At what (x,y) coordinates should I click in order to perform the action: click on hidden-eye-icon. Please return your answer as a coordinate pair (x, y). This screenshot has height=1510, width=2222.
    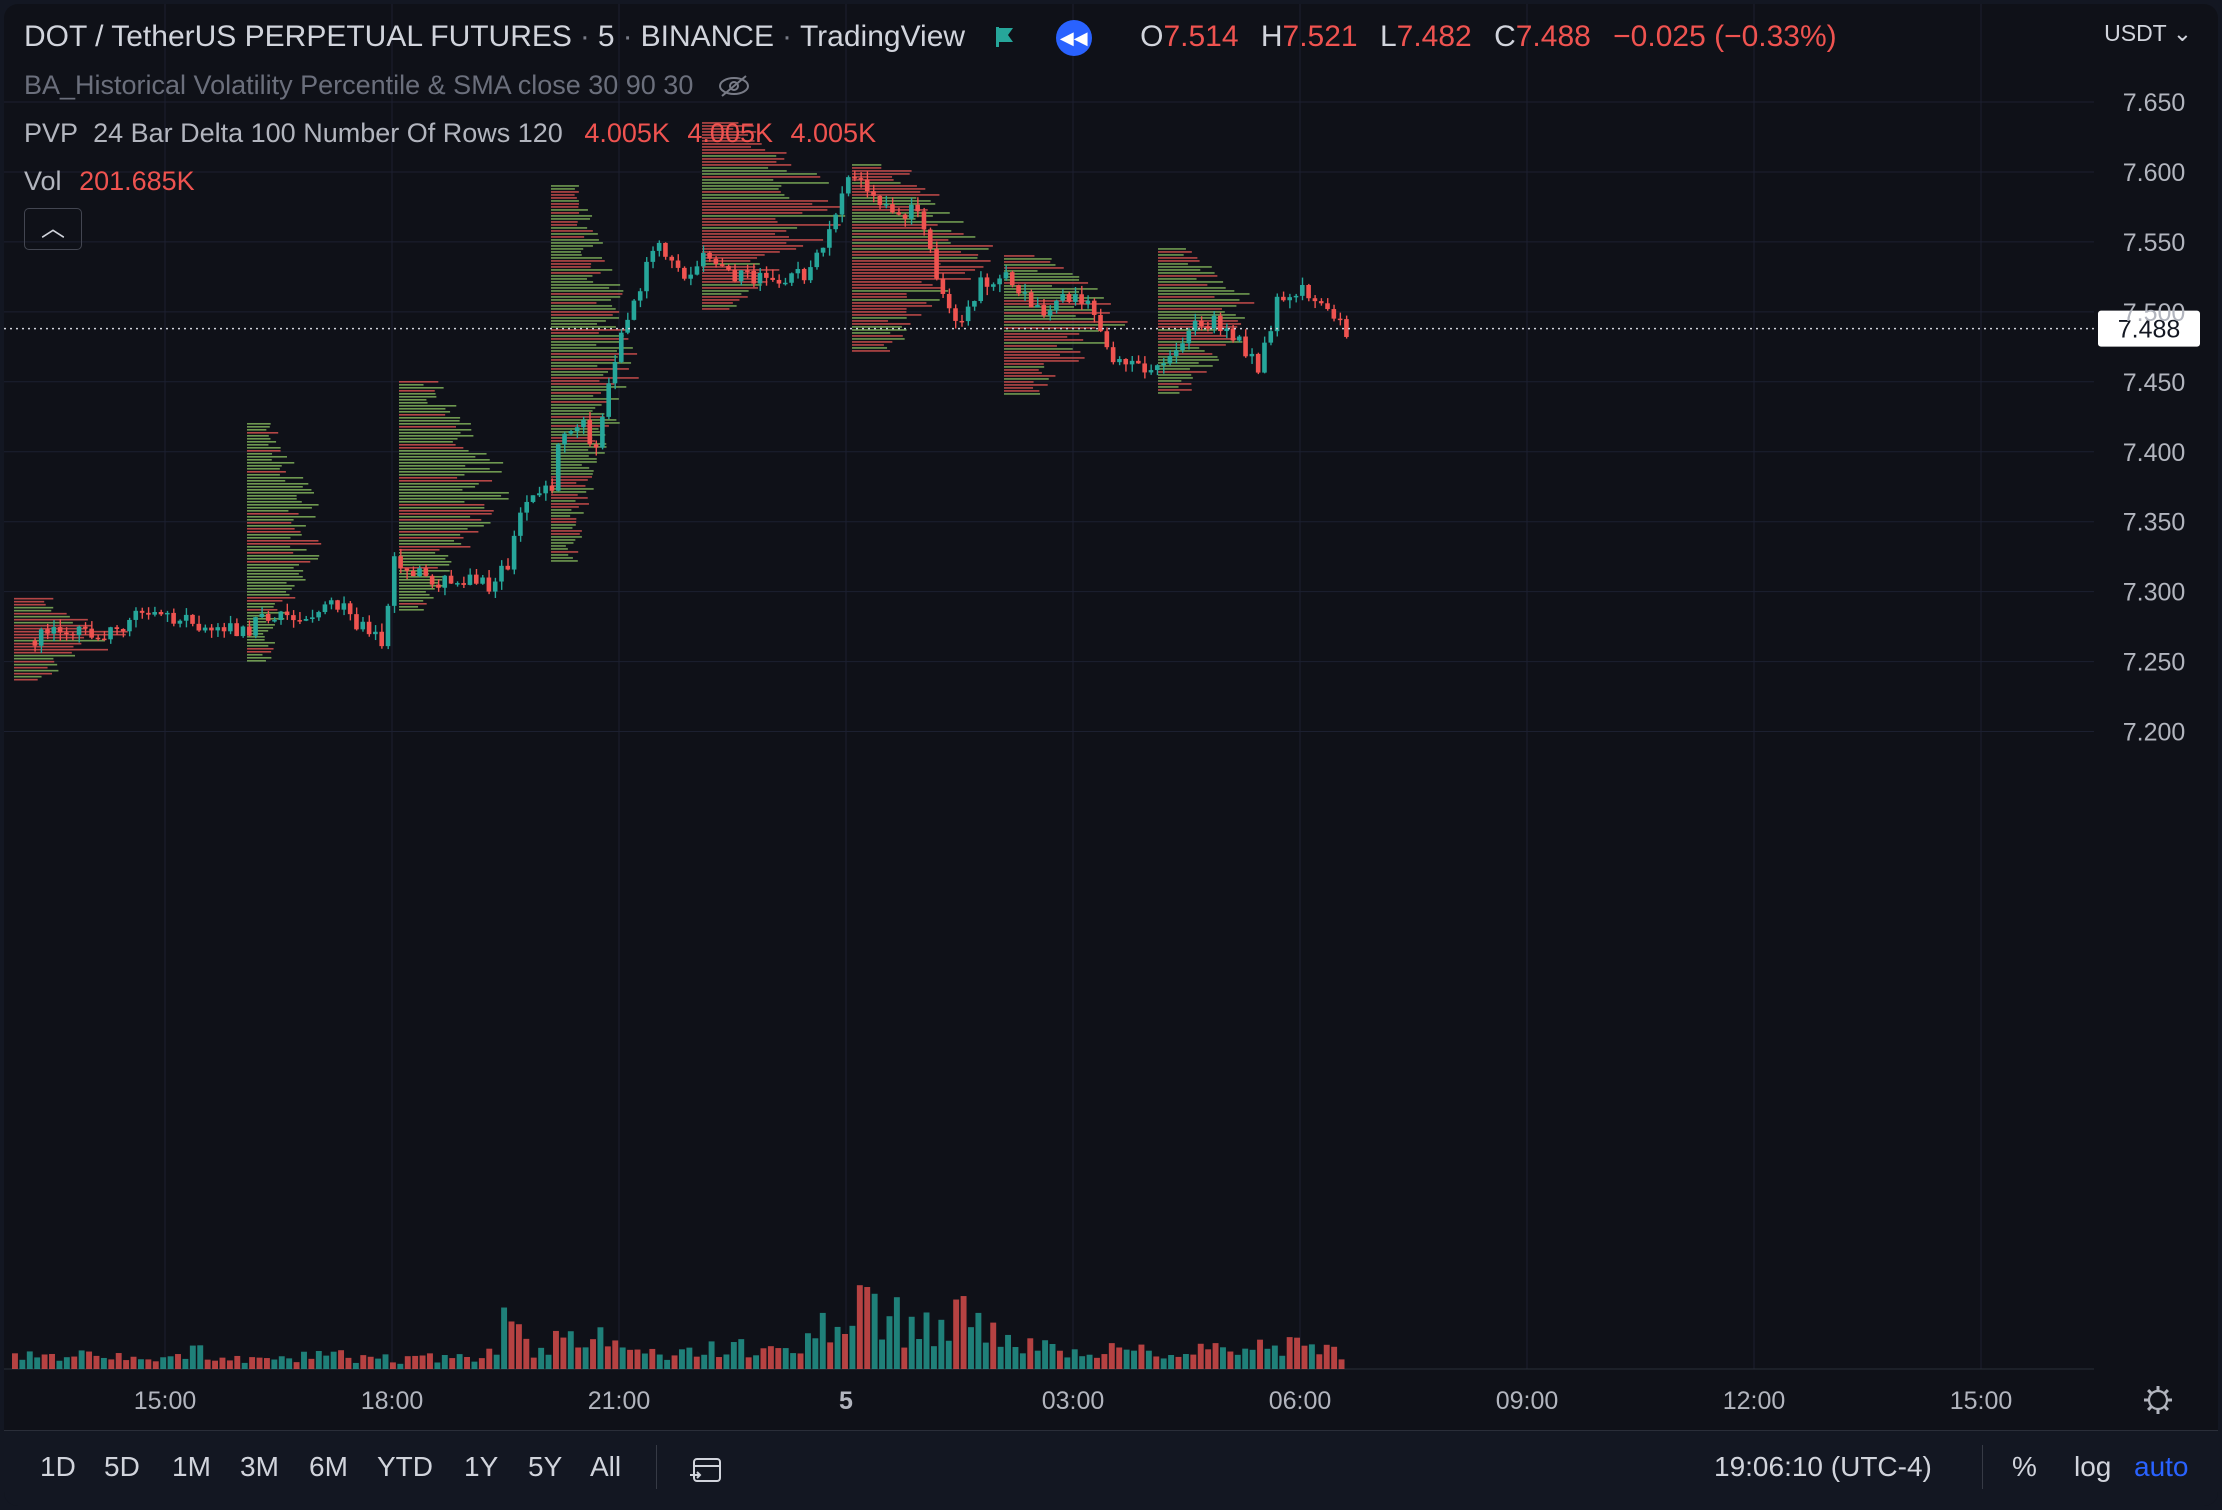
    Looking at the image, I should click on (734, 86).